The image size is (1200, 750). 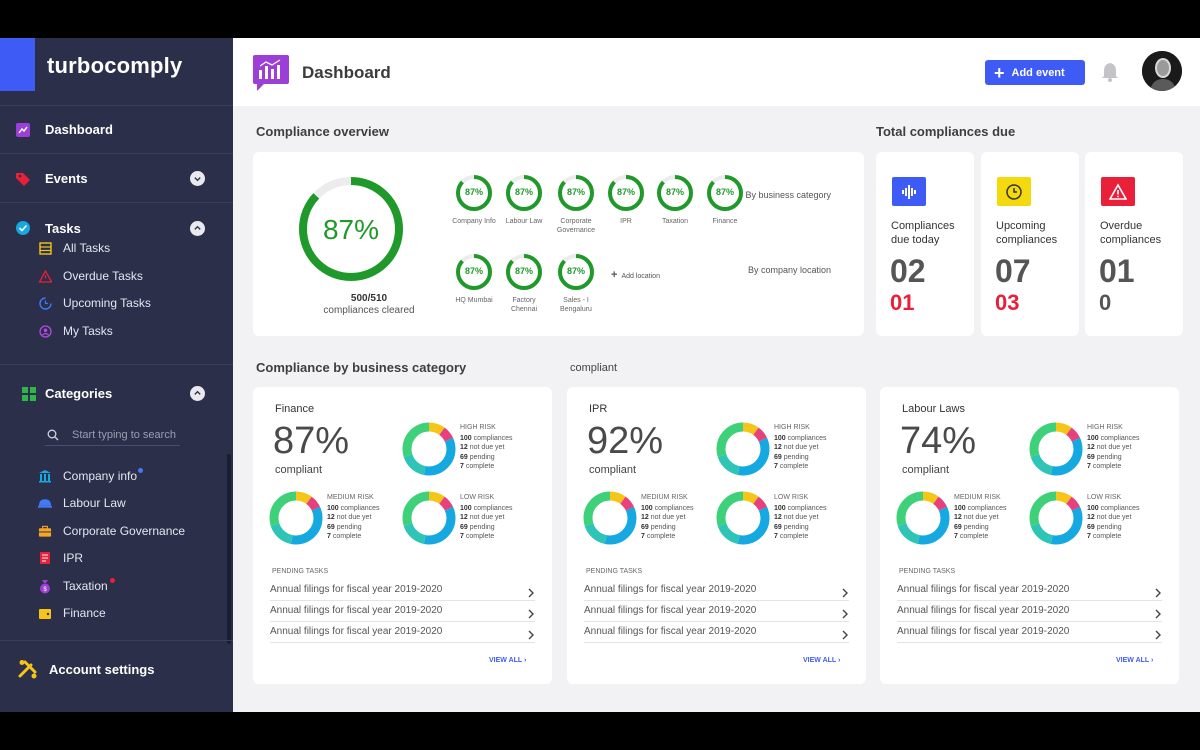 I want to click on mini-progress: 87% Sales - I Bengaluru, so click(x=576, y=283).